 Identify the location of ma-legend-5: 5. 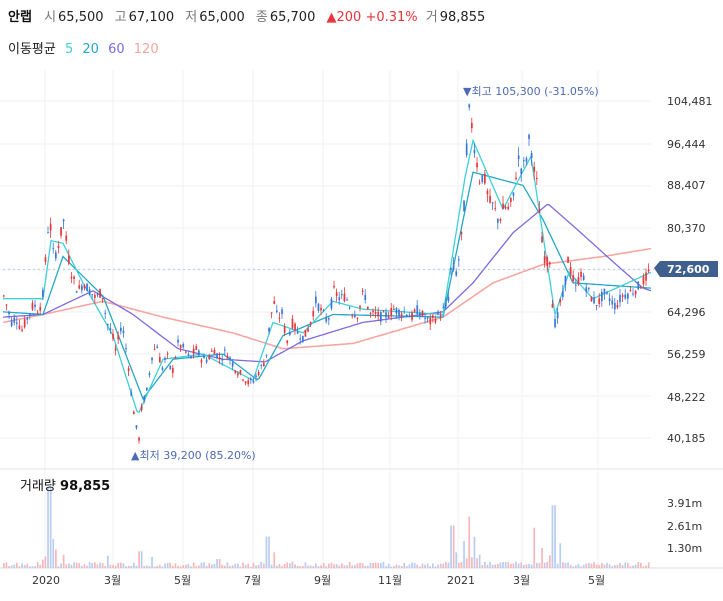
(69, 49).